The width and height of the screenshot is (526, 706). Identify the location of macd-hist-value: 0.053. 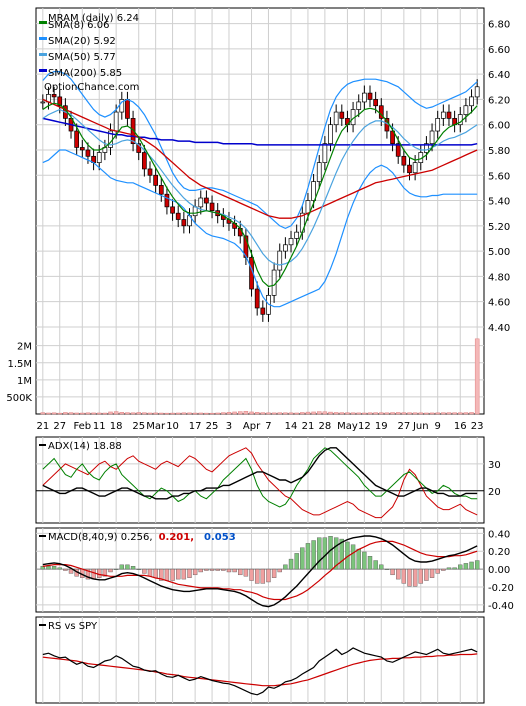
(220, 537).